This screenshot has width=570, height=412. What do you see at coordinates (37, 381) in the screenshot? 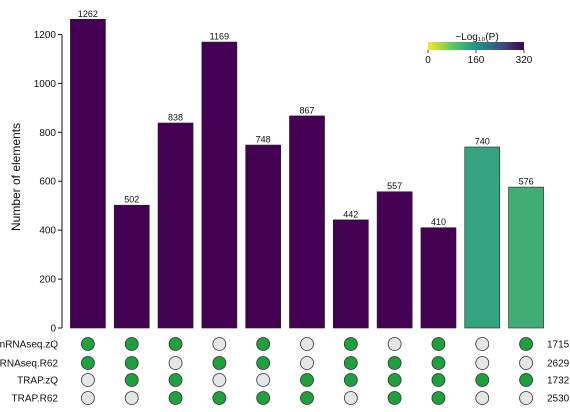
I see `set-name-label: TRAP.zQ` at bounding box center [37, 381].